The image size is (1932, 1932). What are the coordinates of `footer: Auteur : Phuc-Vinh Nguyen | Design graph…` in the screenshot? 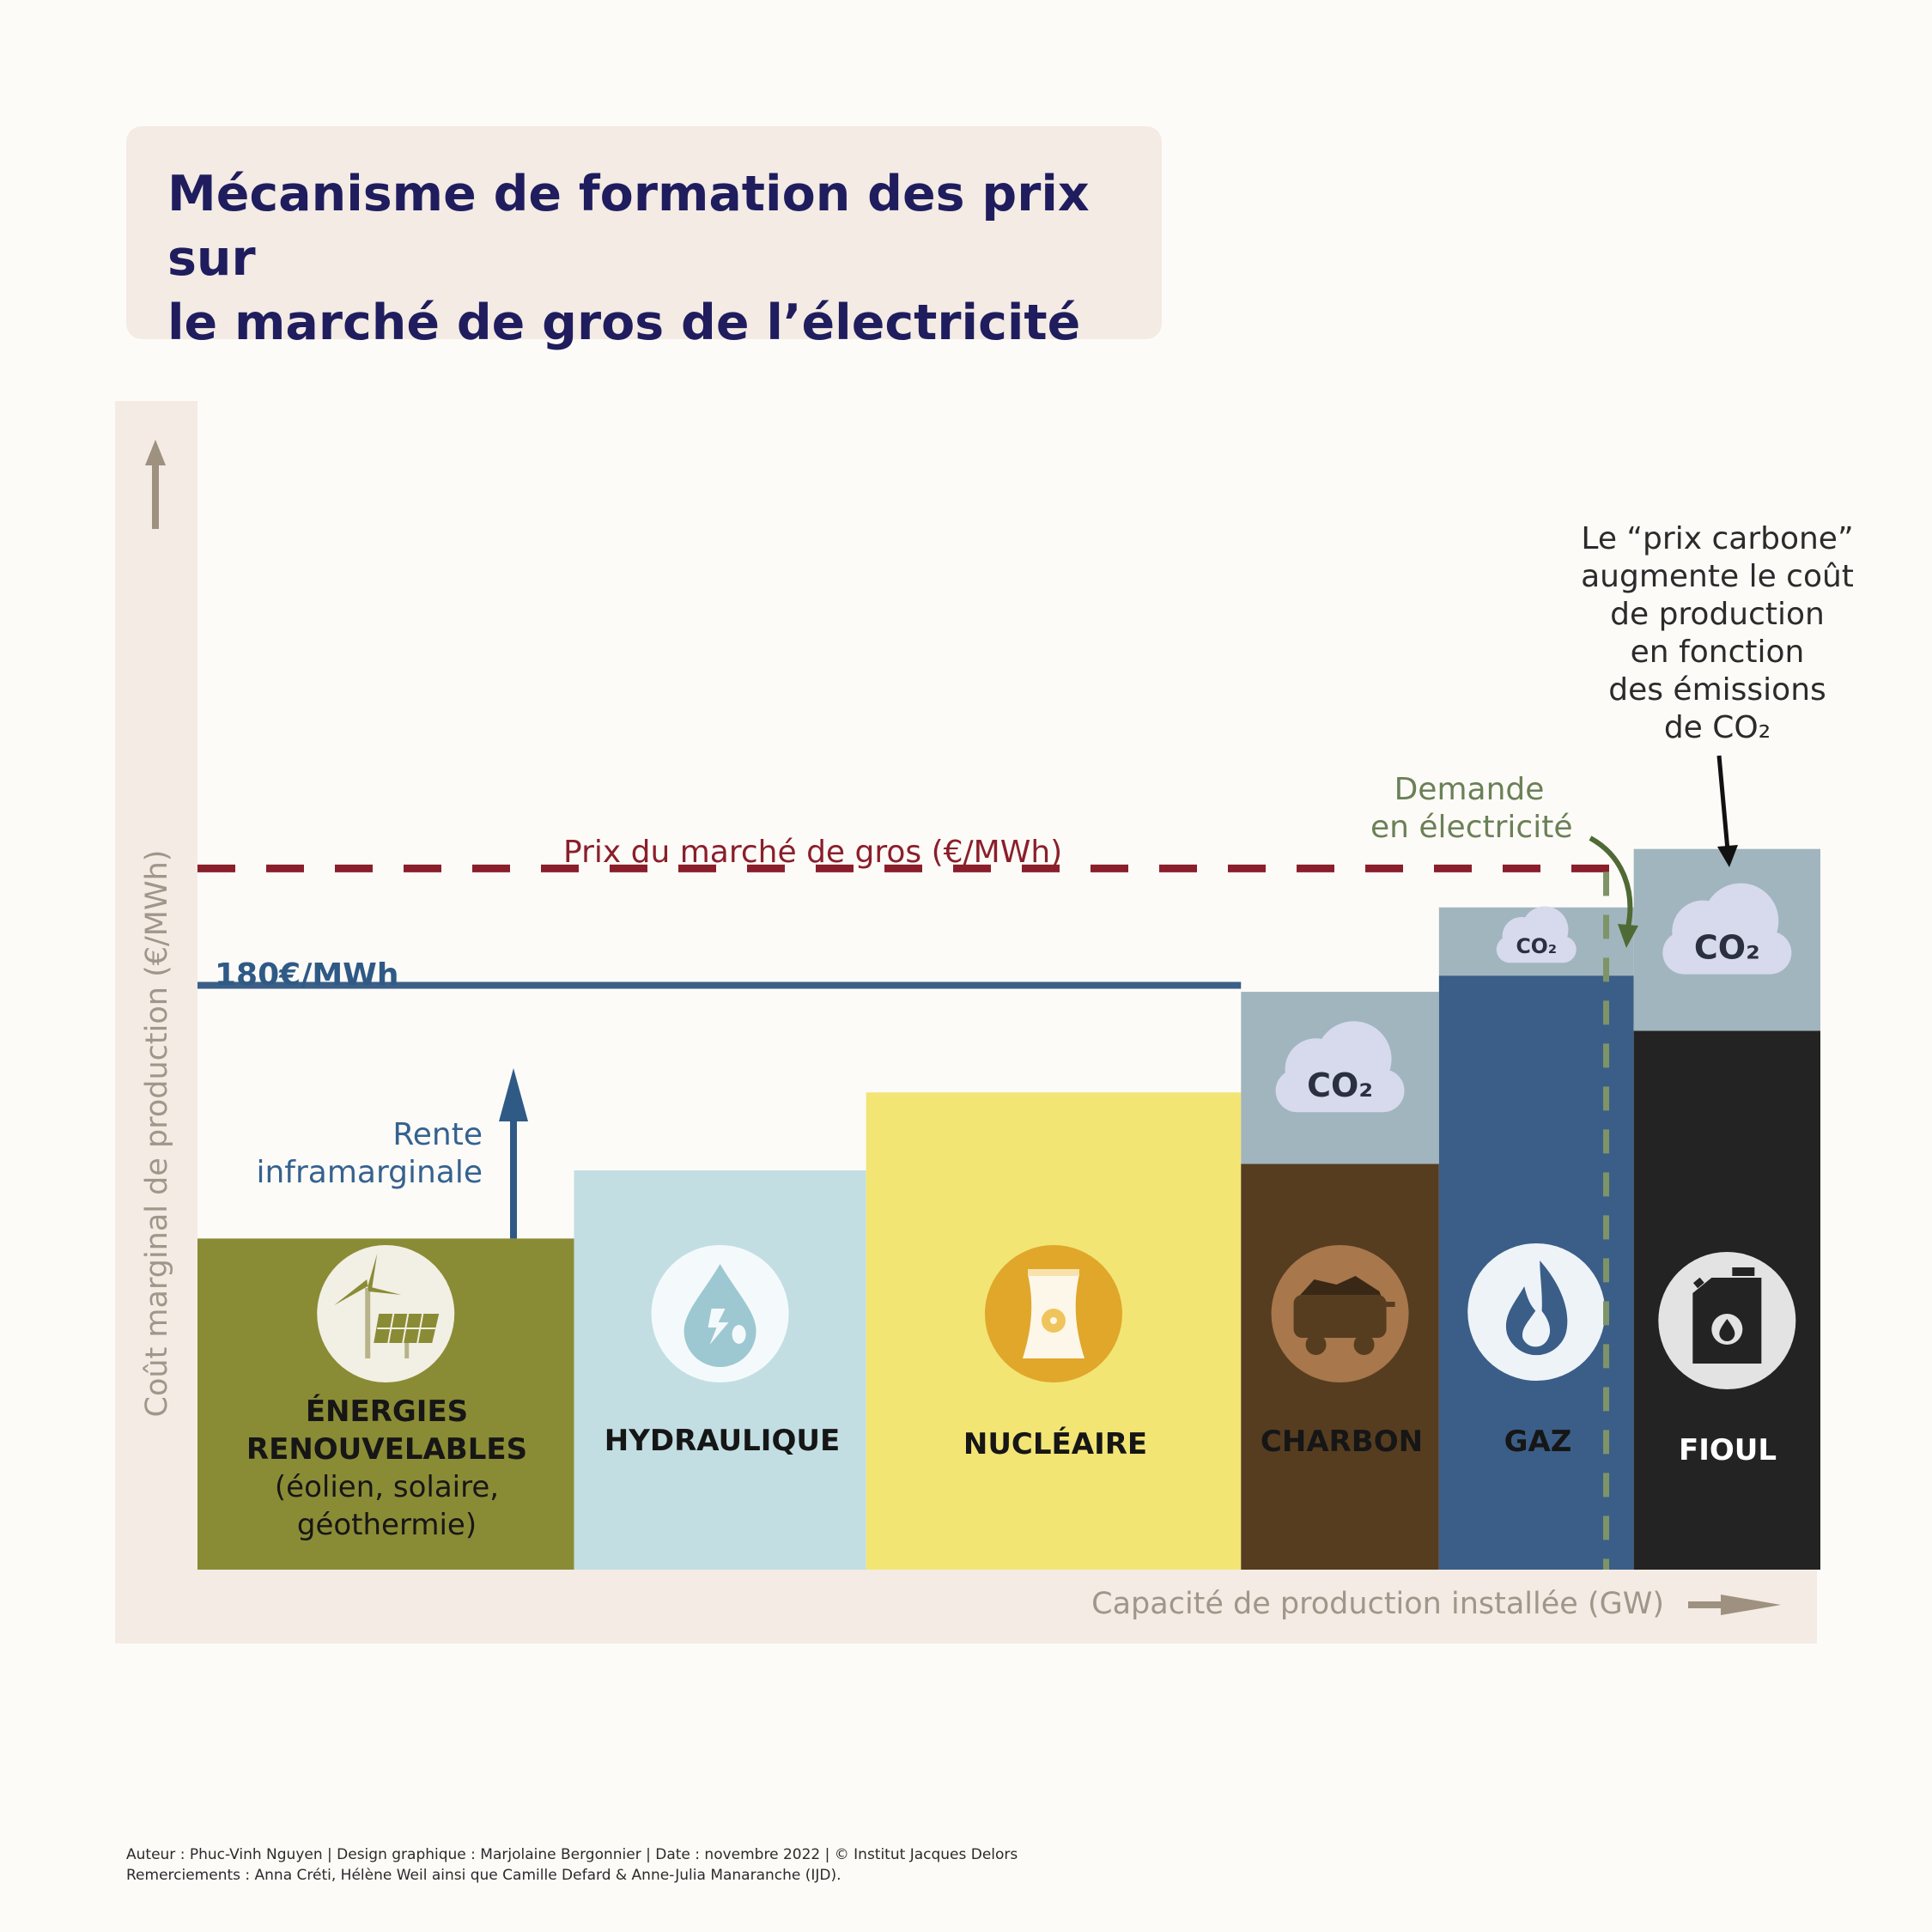 It's located at (572, 1865).